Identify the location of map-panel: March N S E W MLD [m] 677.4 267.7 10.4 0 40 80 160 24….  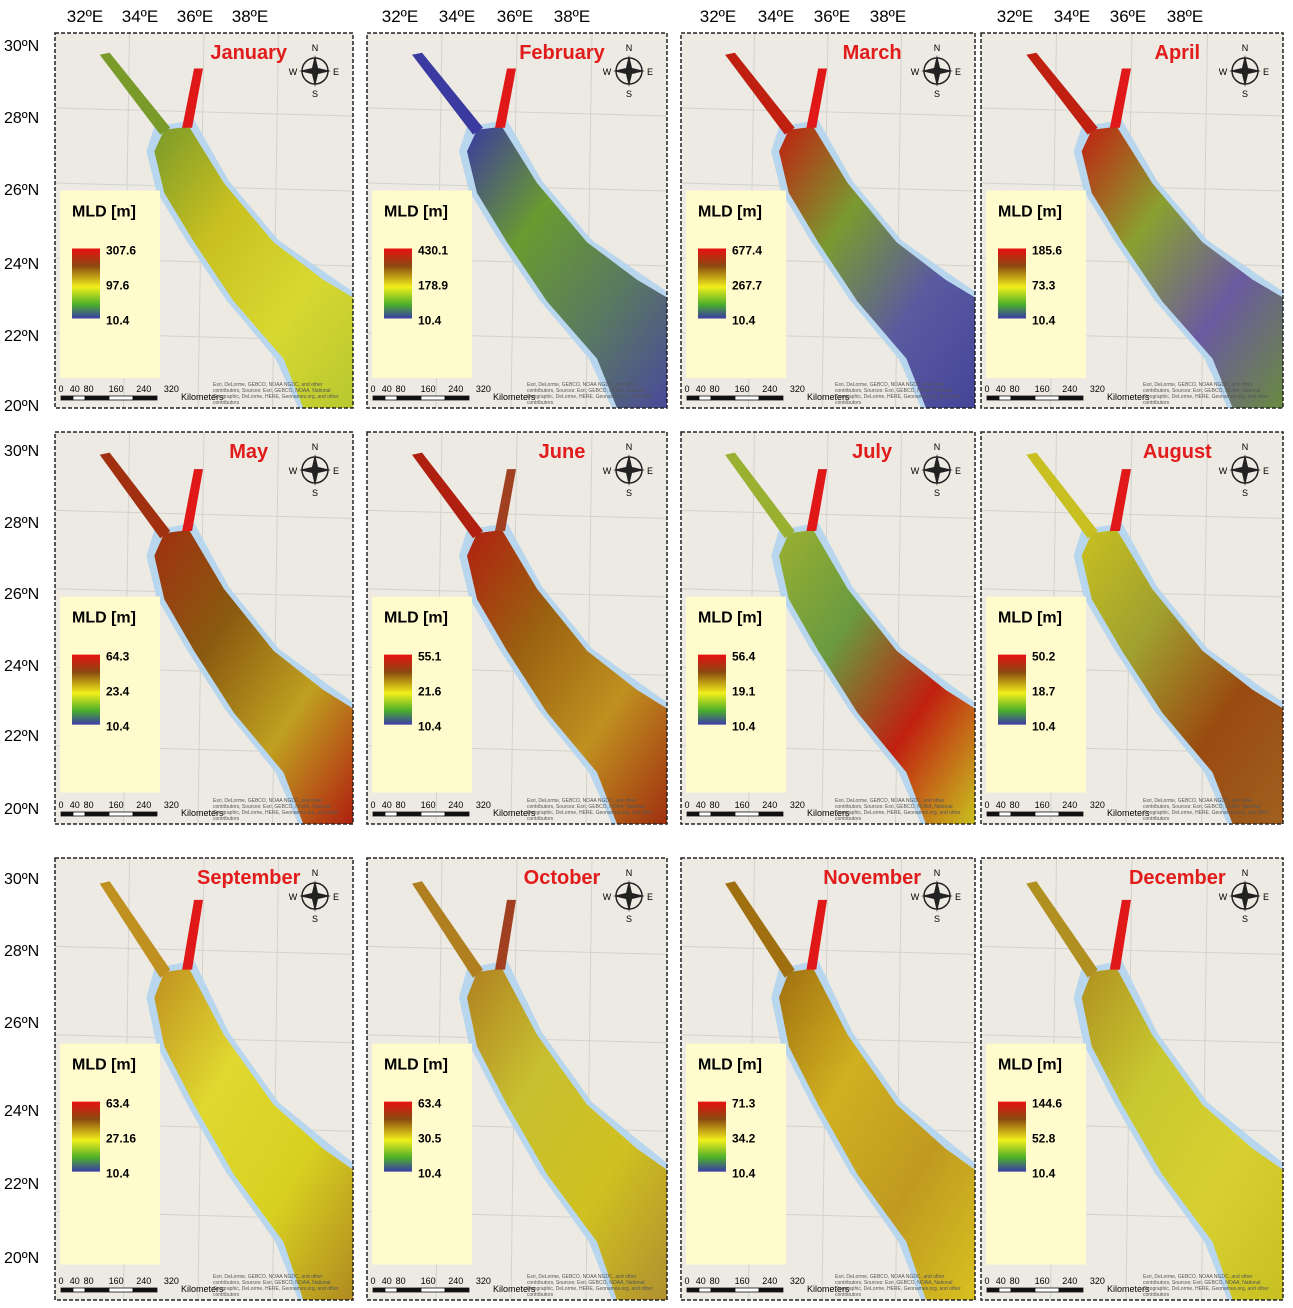
(828, 220).